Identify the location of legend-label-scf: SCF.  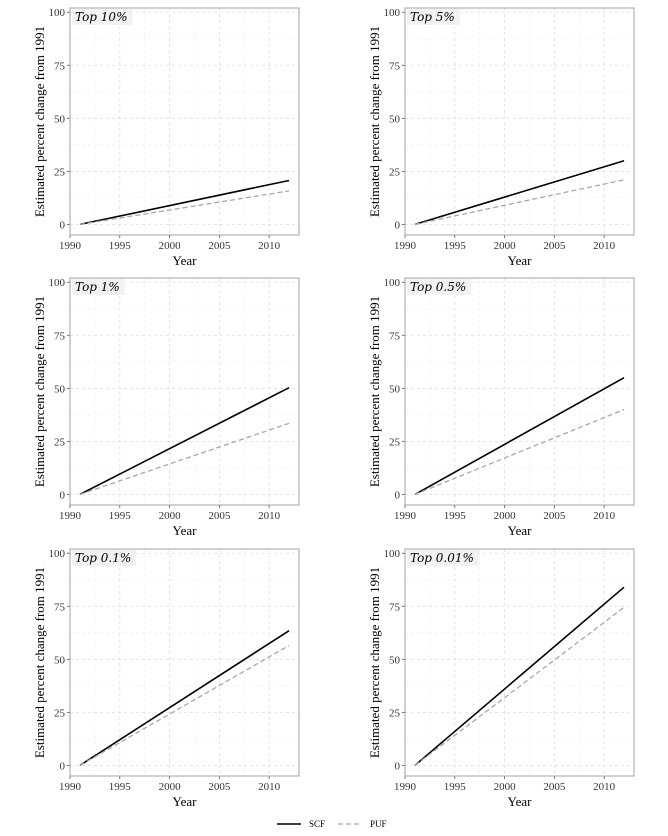
(317, 824).